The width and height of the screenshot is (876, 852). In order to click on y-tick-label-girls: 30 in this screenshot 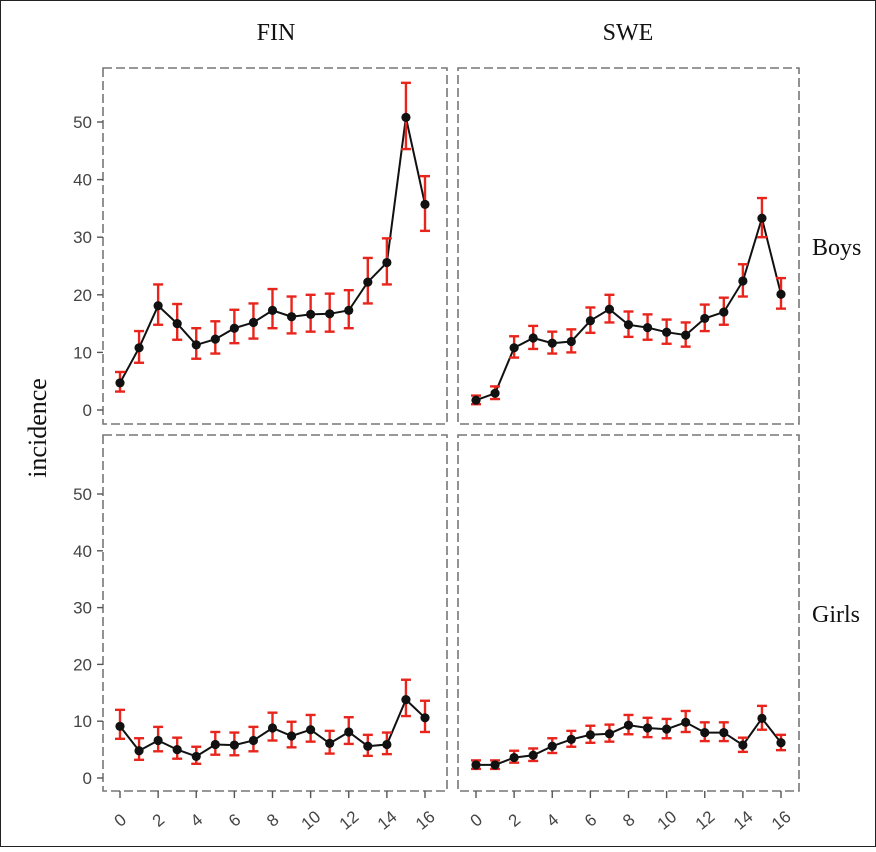, I will do `click(82, 608)`.